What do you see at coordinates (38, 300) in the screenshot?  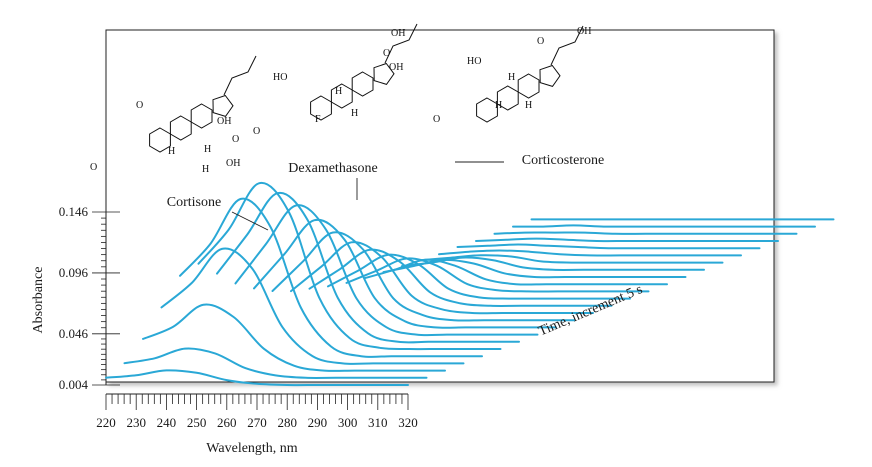 I see `y-axis-title: Absorbance` at bounding box center [38, 300].